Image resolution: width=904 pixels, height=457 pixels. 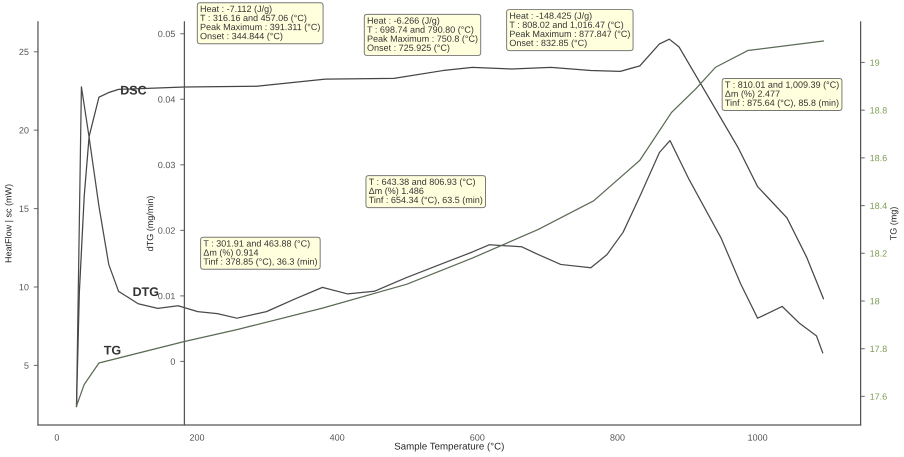 What do you see at coordinates (617, 437) in the screenshot?
I see `x-tick-label: 800` at bounding box center [617, 437].